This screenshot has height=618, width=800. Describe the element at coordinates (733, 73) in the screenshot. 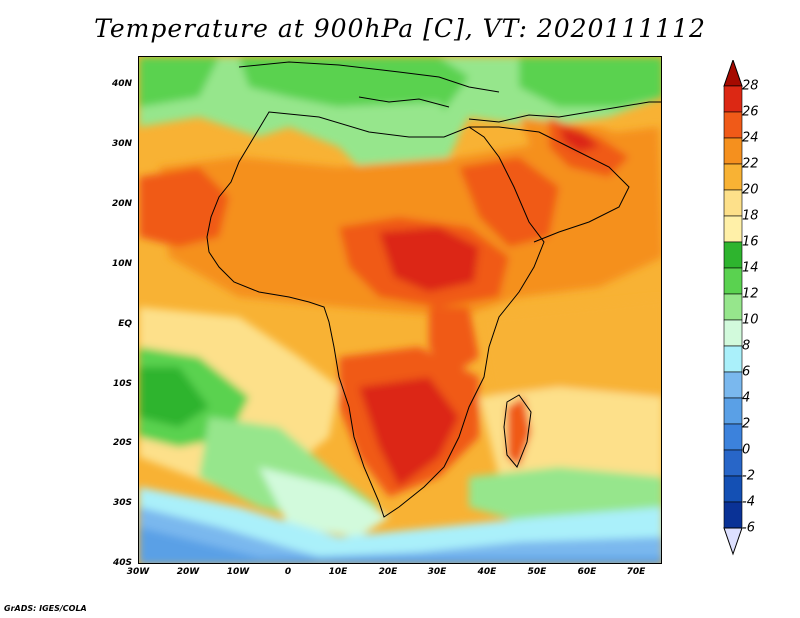

I see `colorbar-upper-arrow` at that location.